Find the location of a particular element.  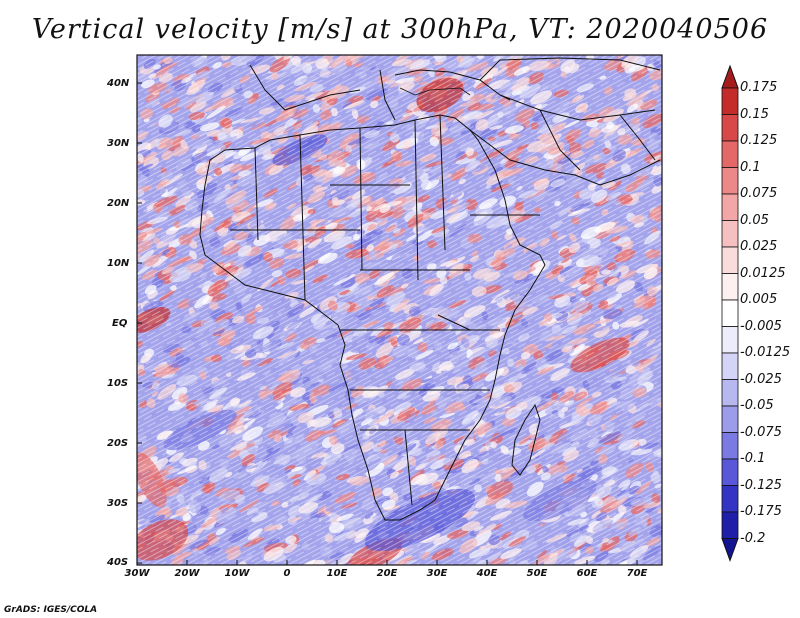

lat-label: 40N is located at coordinates (118, 83).